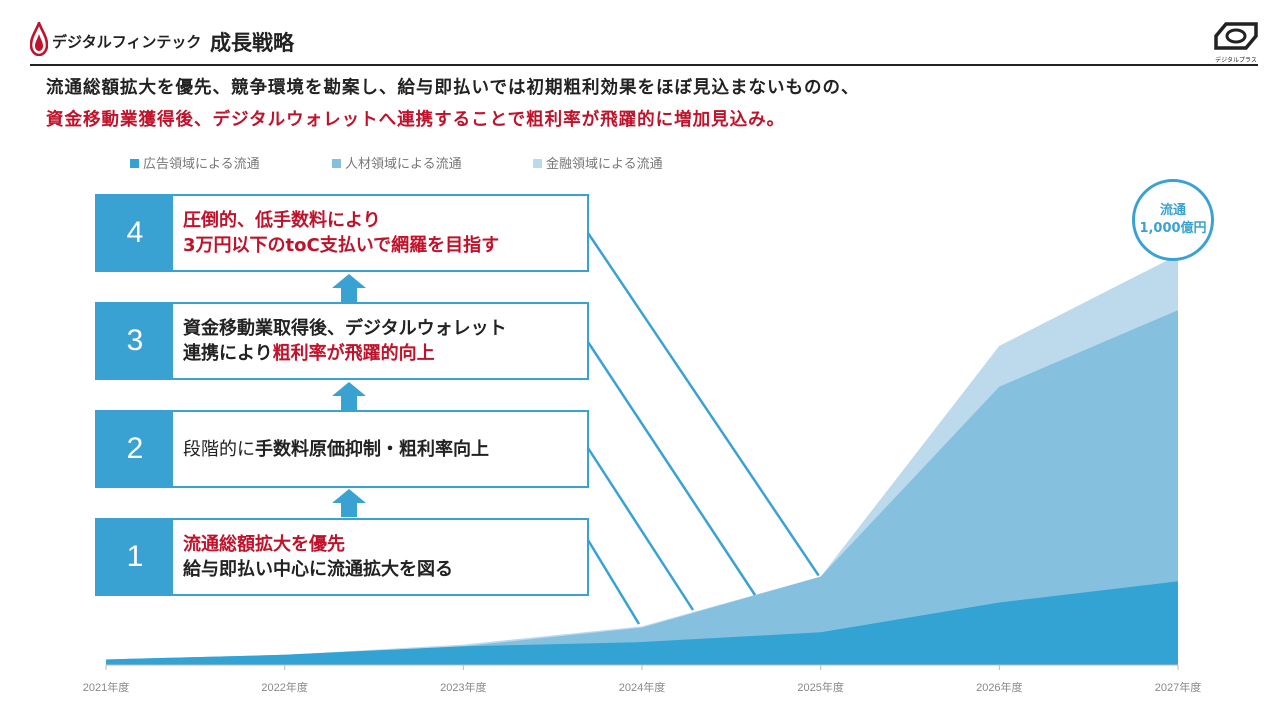 This screenshot has height=720, width=1280. What do you see at coordinates (1172, 210) in the screenshot?
I see `callout-line-1: 流通` at bounding box center [1172, 210].